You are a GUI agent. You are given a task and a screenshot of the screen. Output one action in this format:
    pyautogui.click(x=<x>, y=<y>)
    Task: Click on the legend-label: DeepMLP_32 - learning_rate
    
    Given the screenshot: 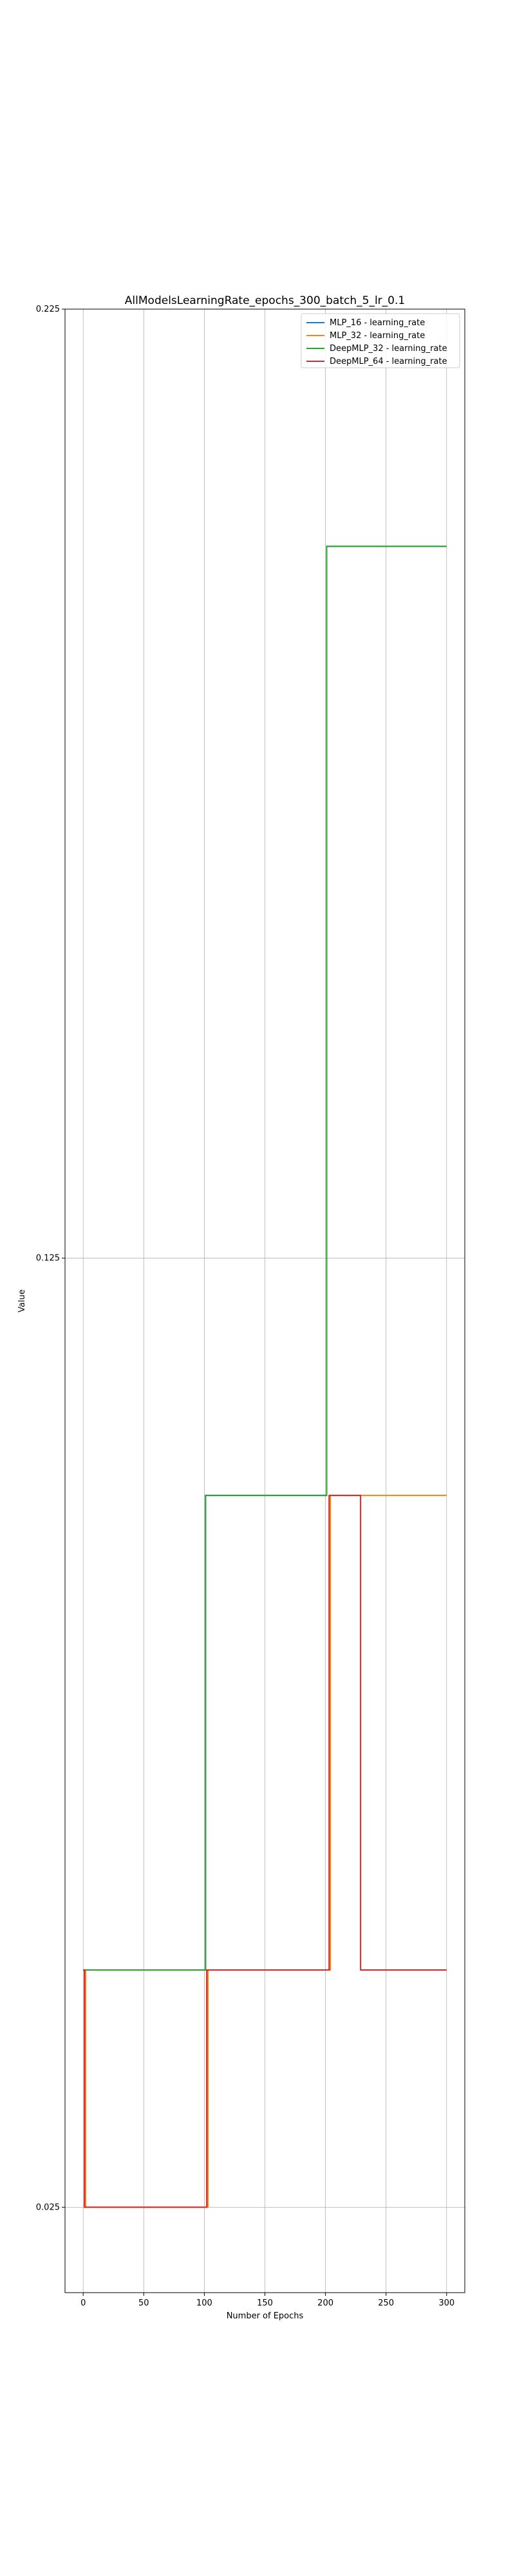 What is the action you would take?
    pyautogui.click(x=389, y=349)
    